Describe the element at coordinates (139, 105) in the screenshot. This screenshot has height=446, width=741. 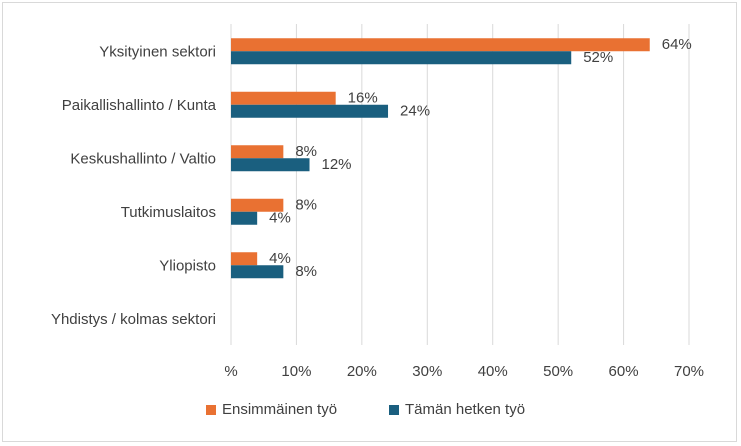
I see `category-label: Paikallishallinto / Kunta` at that location.